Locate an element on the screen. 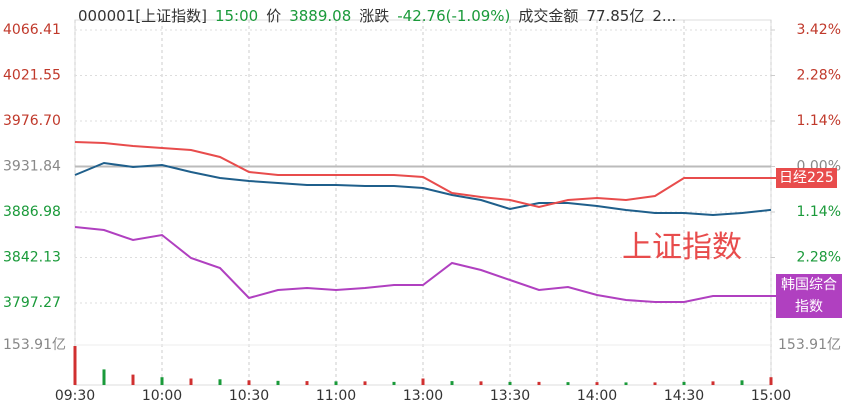 The height and width of the screenshot is (406, 846). series-label: 韩国综合指数 is located at coordinates (809, 296).